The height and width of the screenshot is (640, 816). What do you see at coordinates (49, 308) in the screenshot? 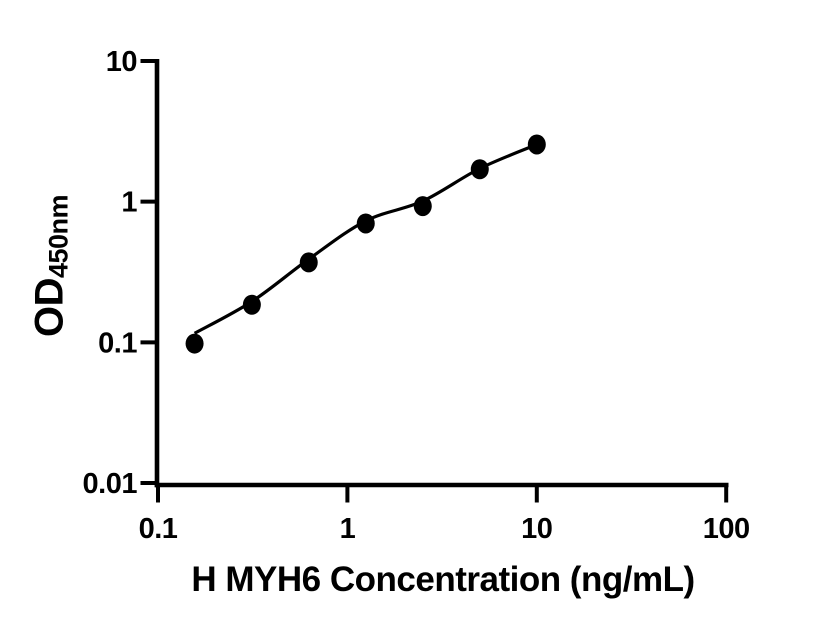
I see `y-axis-title-main: OD` at bounding box center [49, 308].